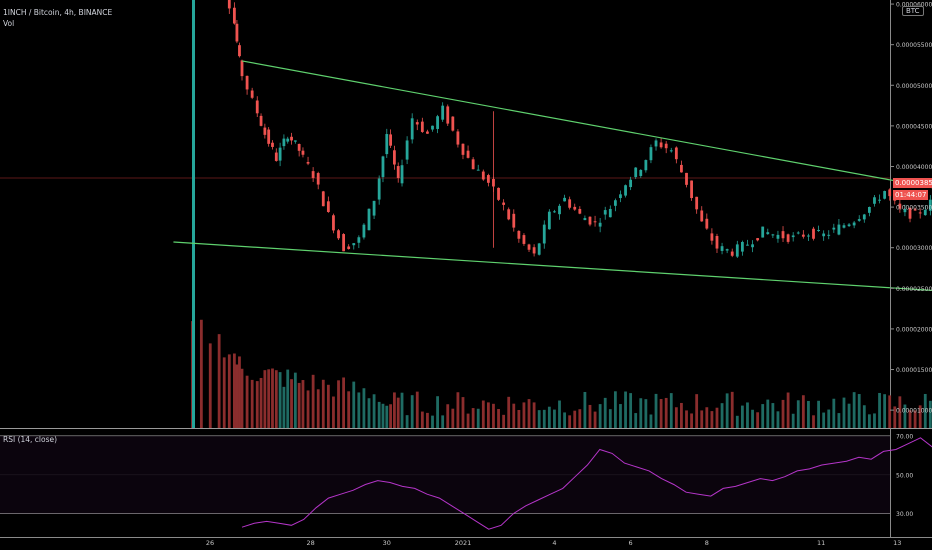 Image resolution: width=932 pixels, height=550 pixels. I want to click on time-tick-label: 30, so click(387, 543).